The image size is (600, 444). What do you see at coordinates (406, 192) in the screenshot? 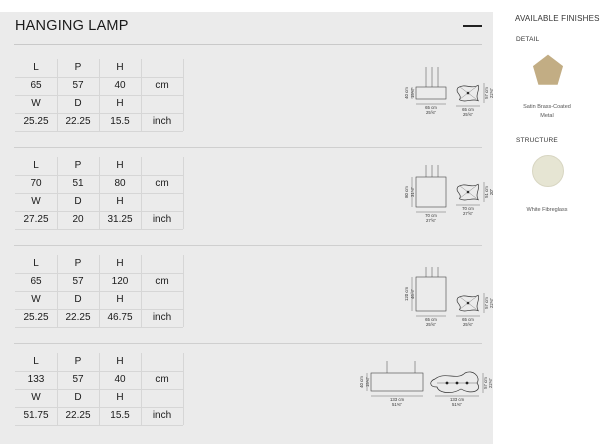
I see `dim-height: 80 cm` at bounding box center [406, 192].